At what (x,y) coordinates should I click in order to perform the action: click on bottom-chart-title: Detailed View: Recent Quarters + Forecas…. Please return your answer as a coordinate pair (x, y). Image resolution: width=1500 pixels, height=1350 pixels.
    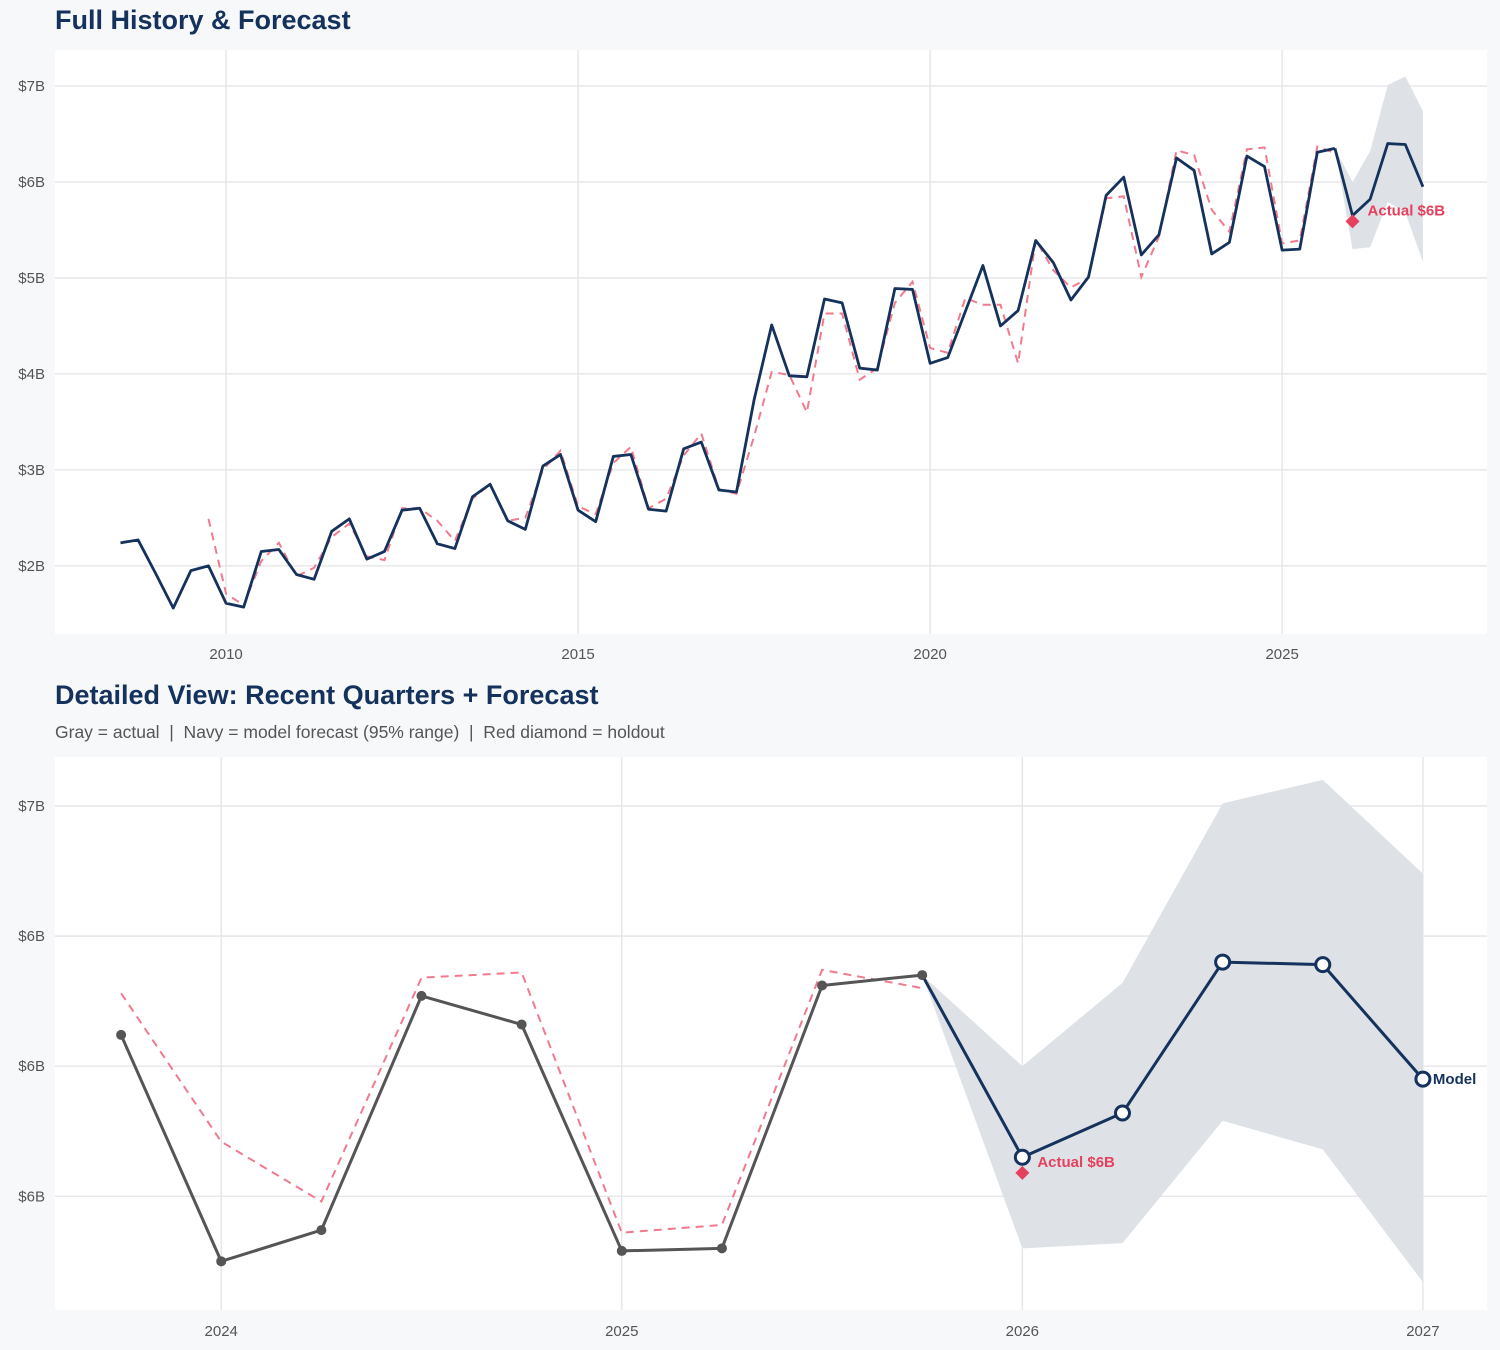
    Looking at the image, I should click on (327, 695).